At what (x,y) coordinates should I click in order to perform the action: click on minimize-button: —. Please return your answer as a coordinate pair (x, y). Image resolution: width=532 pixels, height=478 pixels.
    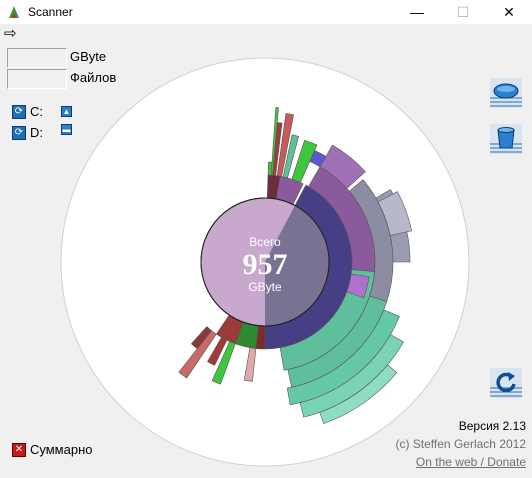
    Looking at the image, I should click on (417, 12).